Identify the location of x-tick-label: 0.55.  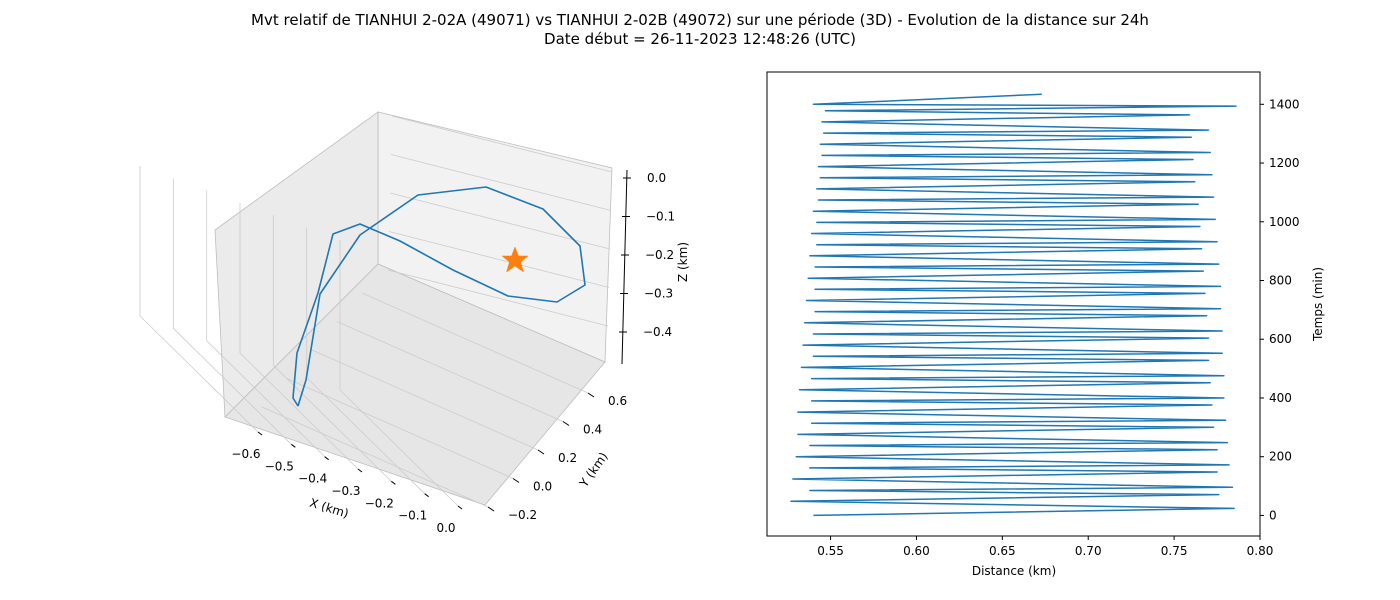
(830, 551).